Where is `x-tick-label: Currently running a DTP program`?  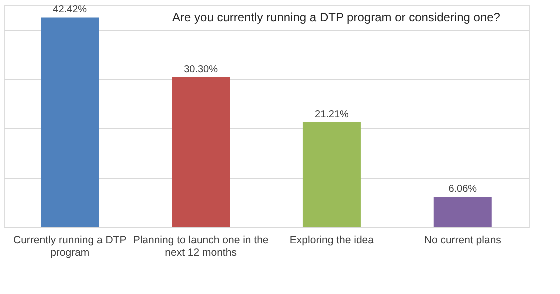 x-tick-label: Currently running a DTP program is located at coordinates (70, 246).